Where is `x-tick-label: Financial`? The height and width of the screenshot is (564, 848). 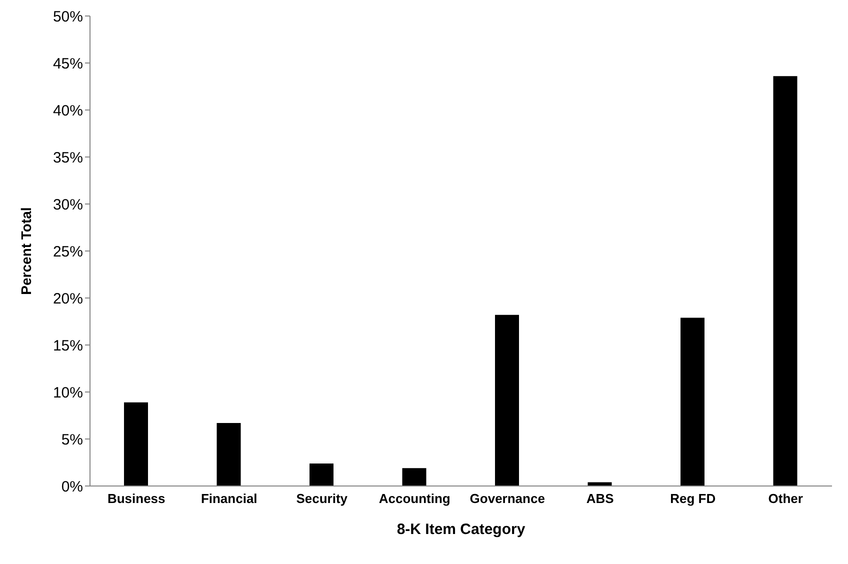
x-tick-label: Financial is located at coordinates (229, 498).